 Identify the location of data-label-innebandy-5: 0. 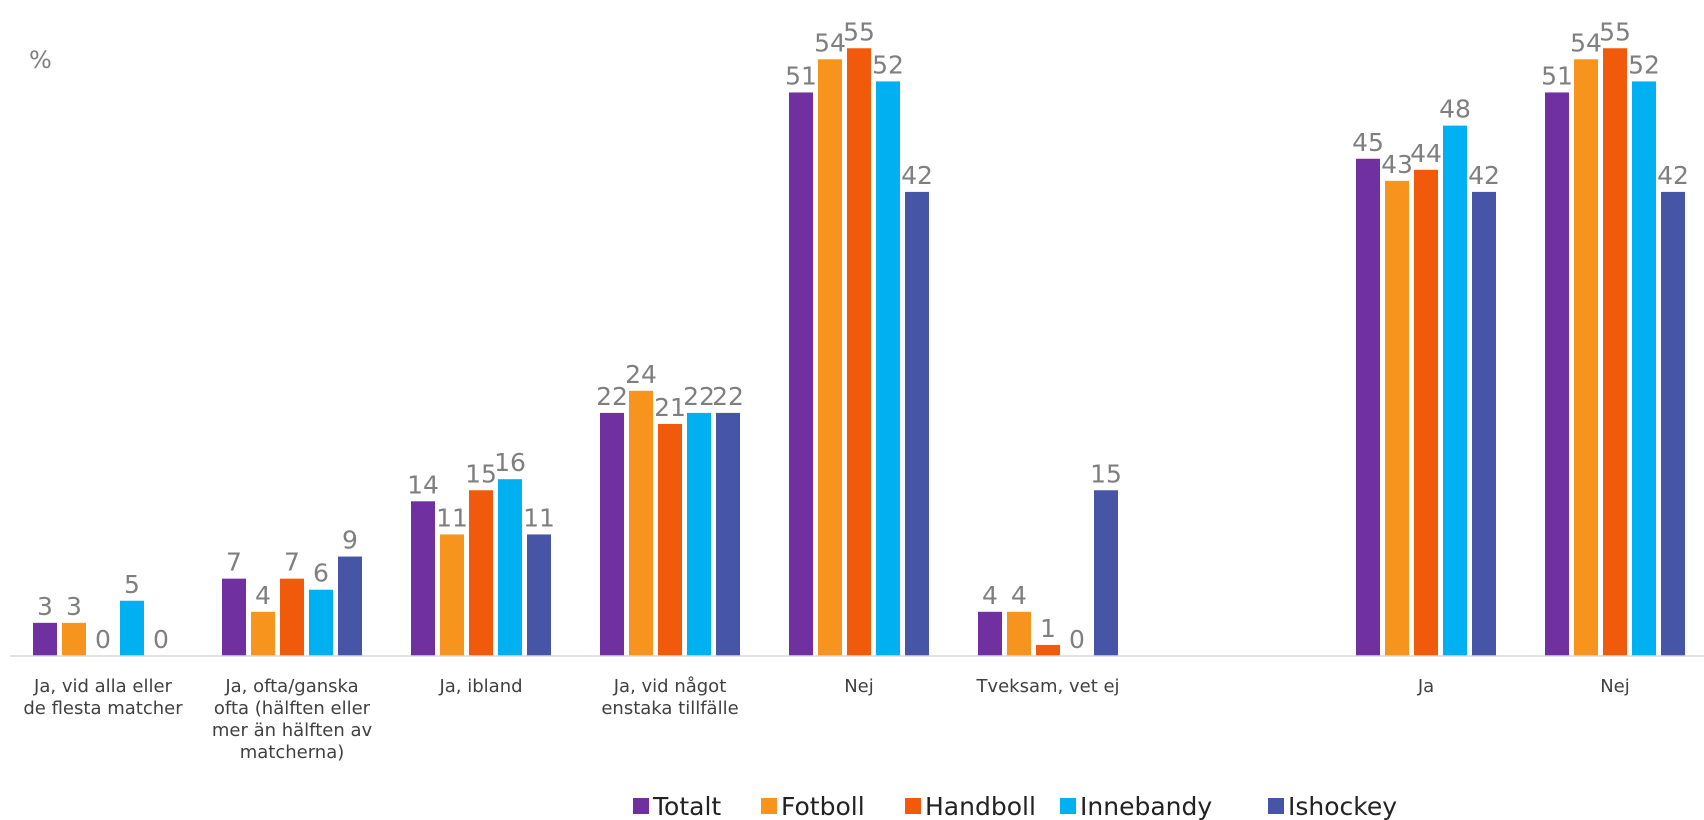
(1077, 639).